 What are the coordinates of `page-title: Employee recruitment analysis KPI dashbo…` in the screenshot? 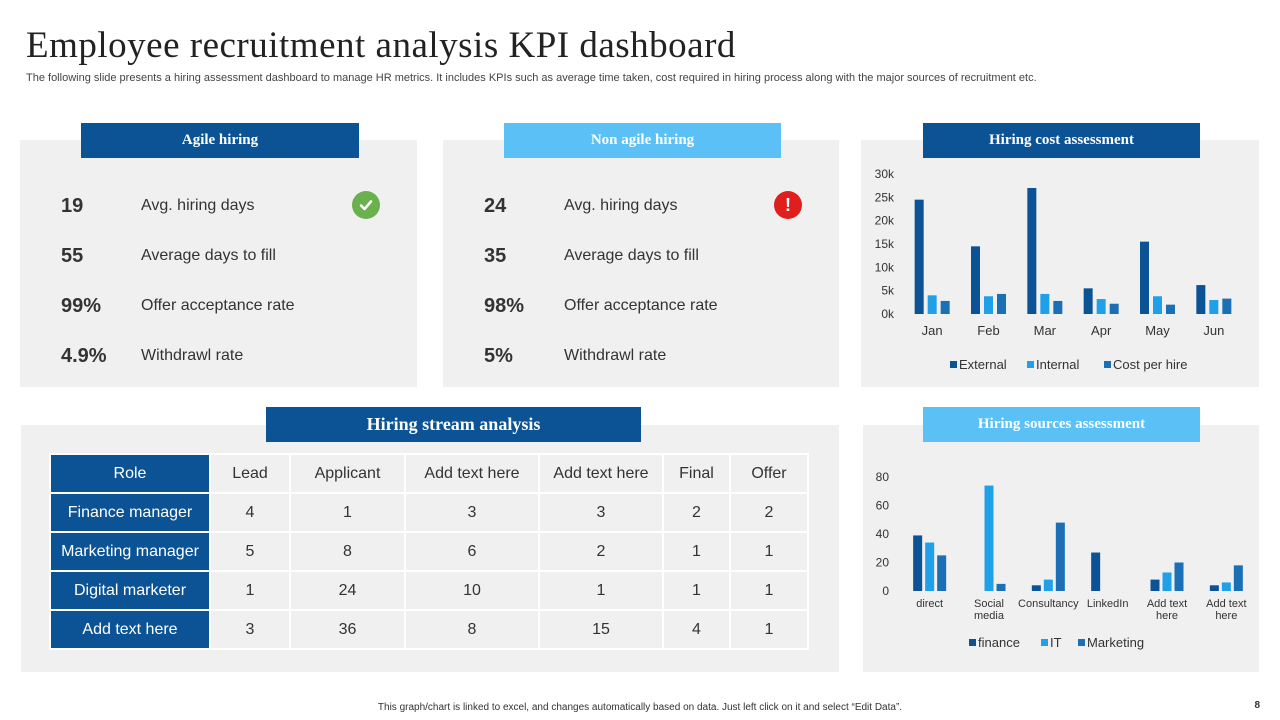 It's located at (381, 45).